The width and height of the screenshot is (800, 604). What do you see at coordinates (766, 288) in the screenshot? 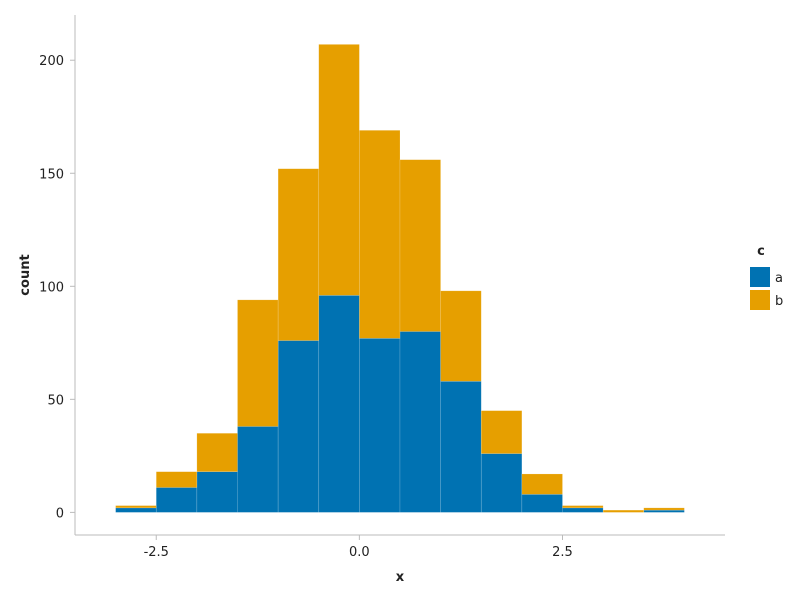
I see `legend-items: ab` at bounding box center [766, 288].